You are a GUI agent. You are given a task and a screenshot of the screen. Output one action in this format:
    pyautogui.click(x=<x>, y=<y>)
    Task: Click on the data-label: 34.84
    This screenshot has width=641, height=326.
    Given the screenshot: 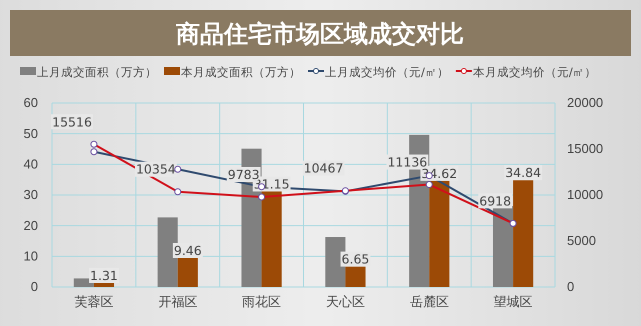 What is the action you would take?
    pyautogui.click(x=523, y=172)
    